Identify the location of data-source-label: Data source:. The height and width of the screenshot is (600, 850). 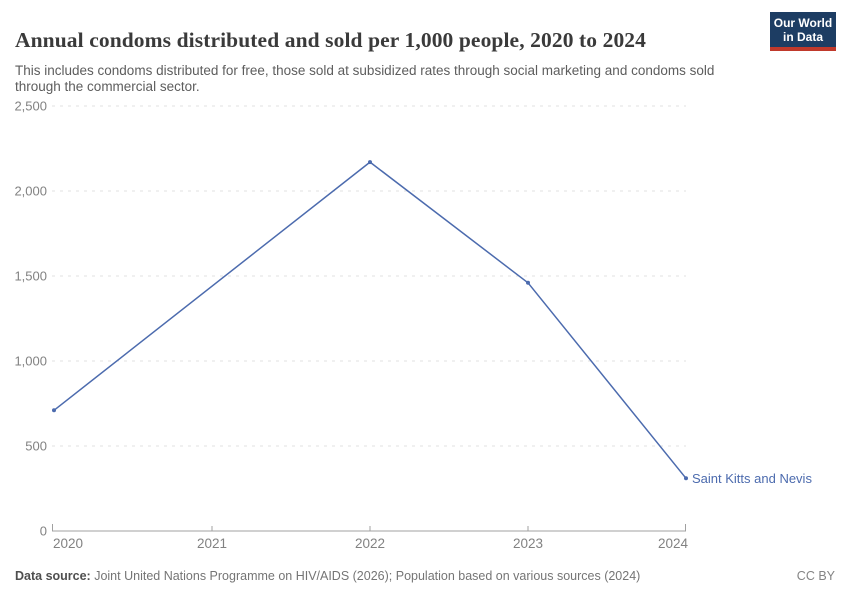
(53, 576).